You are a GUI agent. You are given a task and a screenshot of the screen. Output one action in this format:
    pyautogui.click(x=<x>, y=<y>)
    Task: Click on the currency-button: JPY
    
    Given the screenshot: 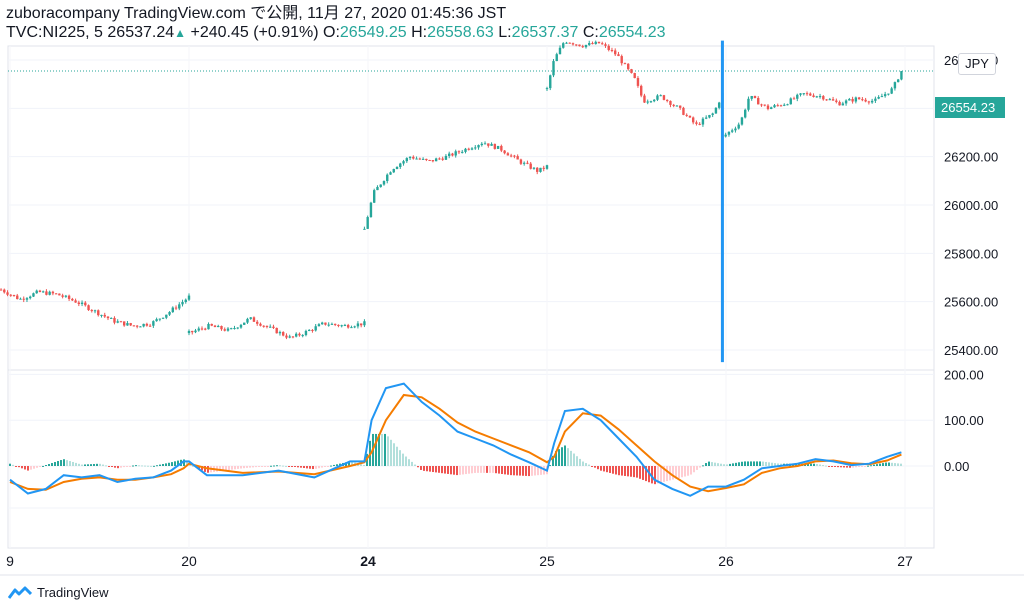 What is the action you would take?
    pyautogui.click(x=977, y=64)
    